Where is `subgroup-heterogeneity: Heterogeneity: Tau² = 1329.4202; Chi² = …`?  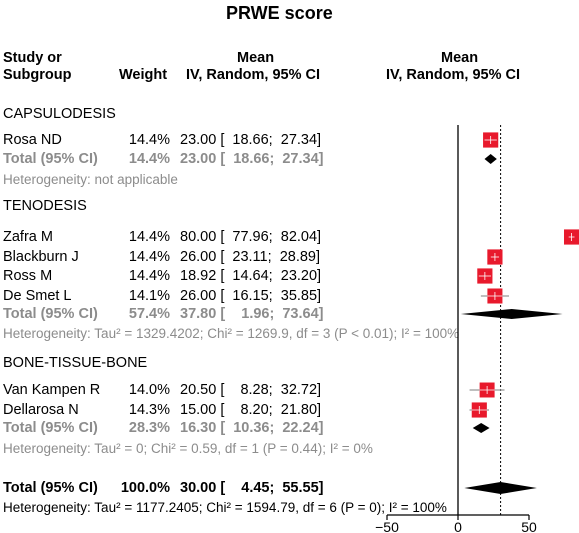
subgroup-heterogeneity: Heterogeneity: Tau² = 1329.4202; Chi² = … is located at coordinates (231, 333).